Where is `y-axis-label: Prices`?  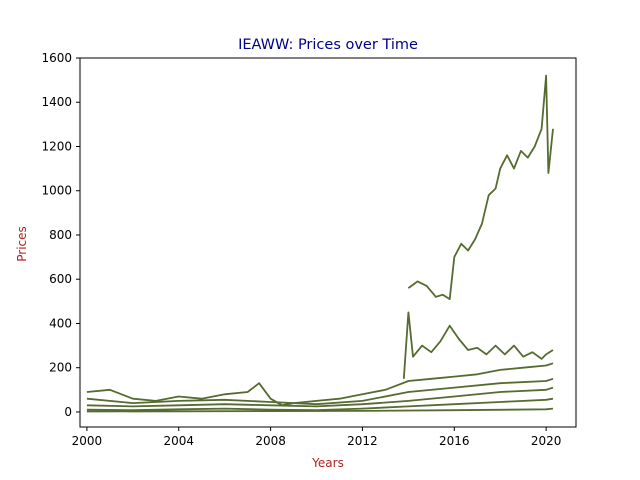
y-axis-label: Prices is located at coordinates (22, 244).